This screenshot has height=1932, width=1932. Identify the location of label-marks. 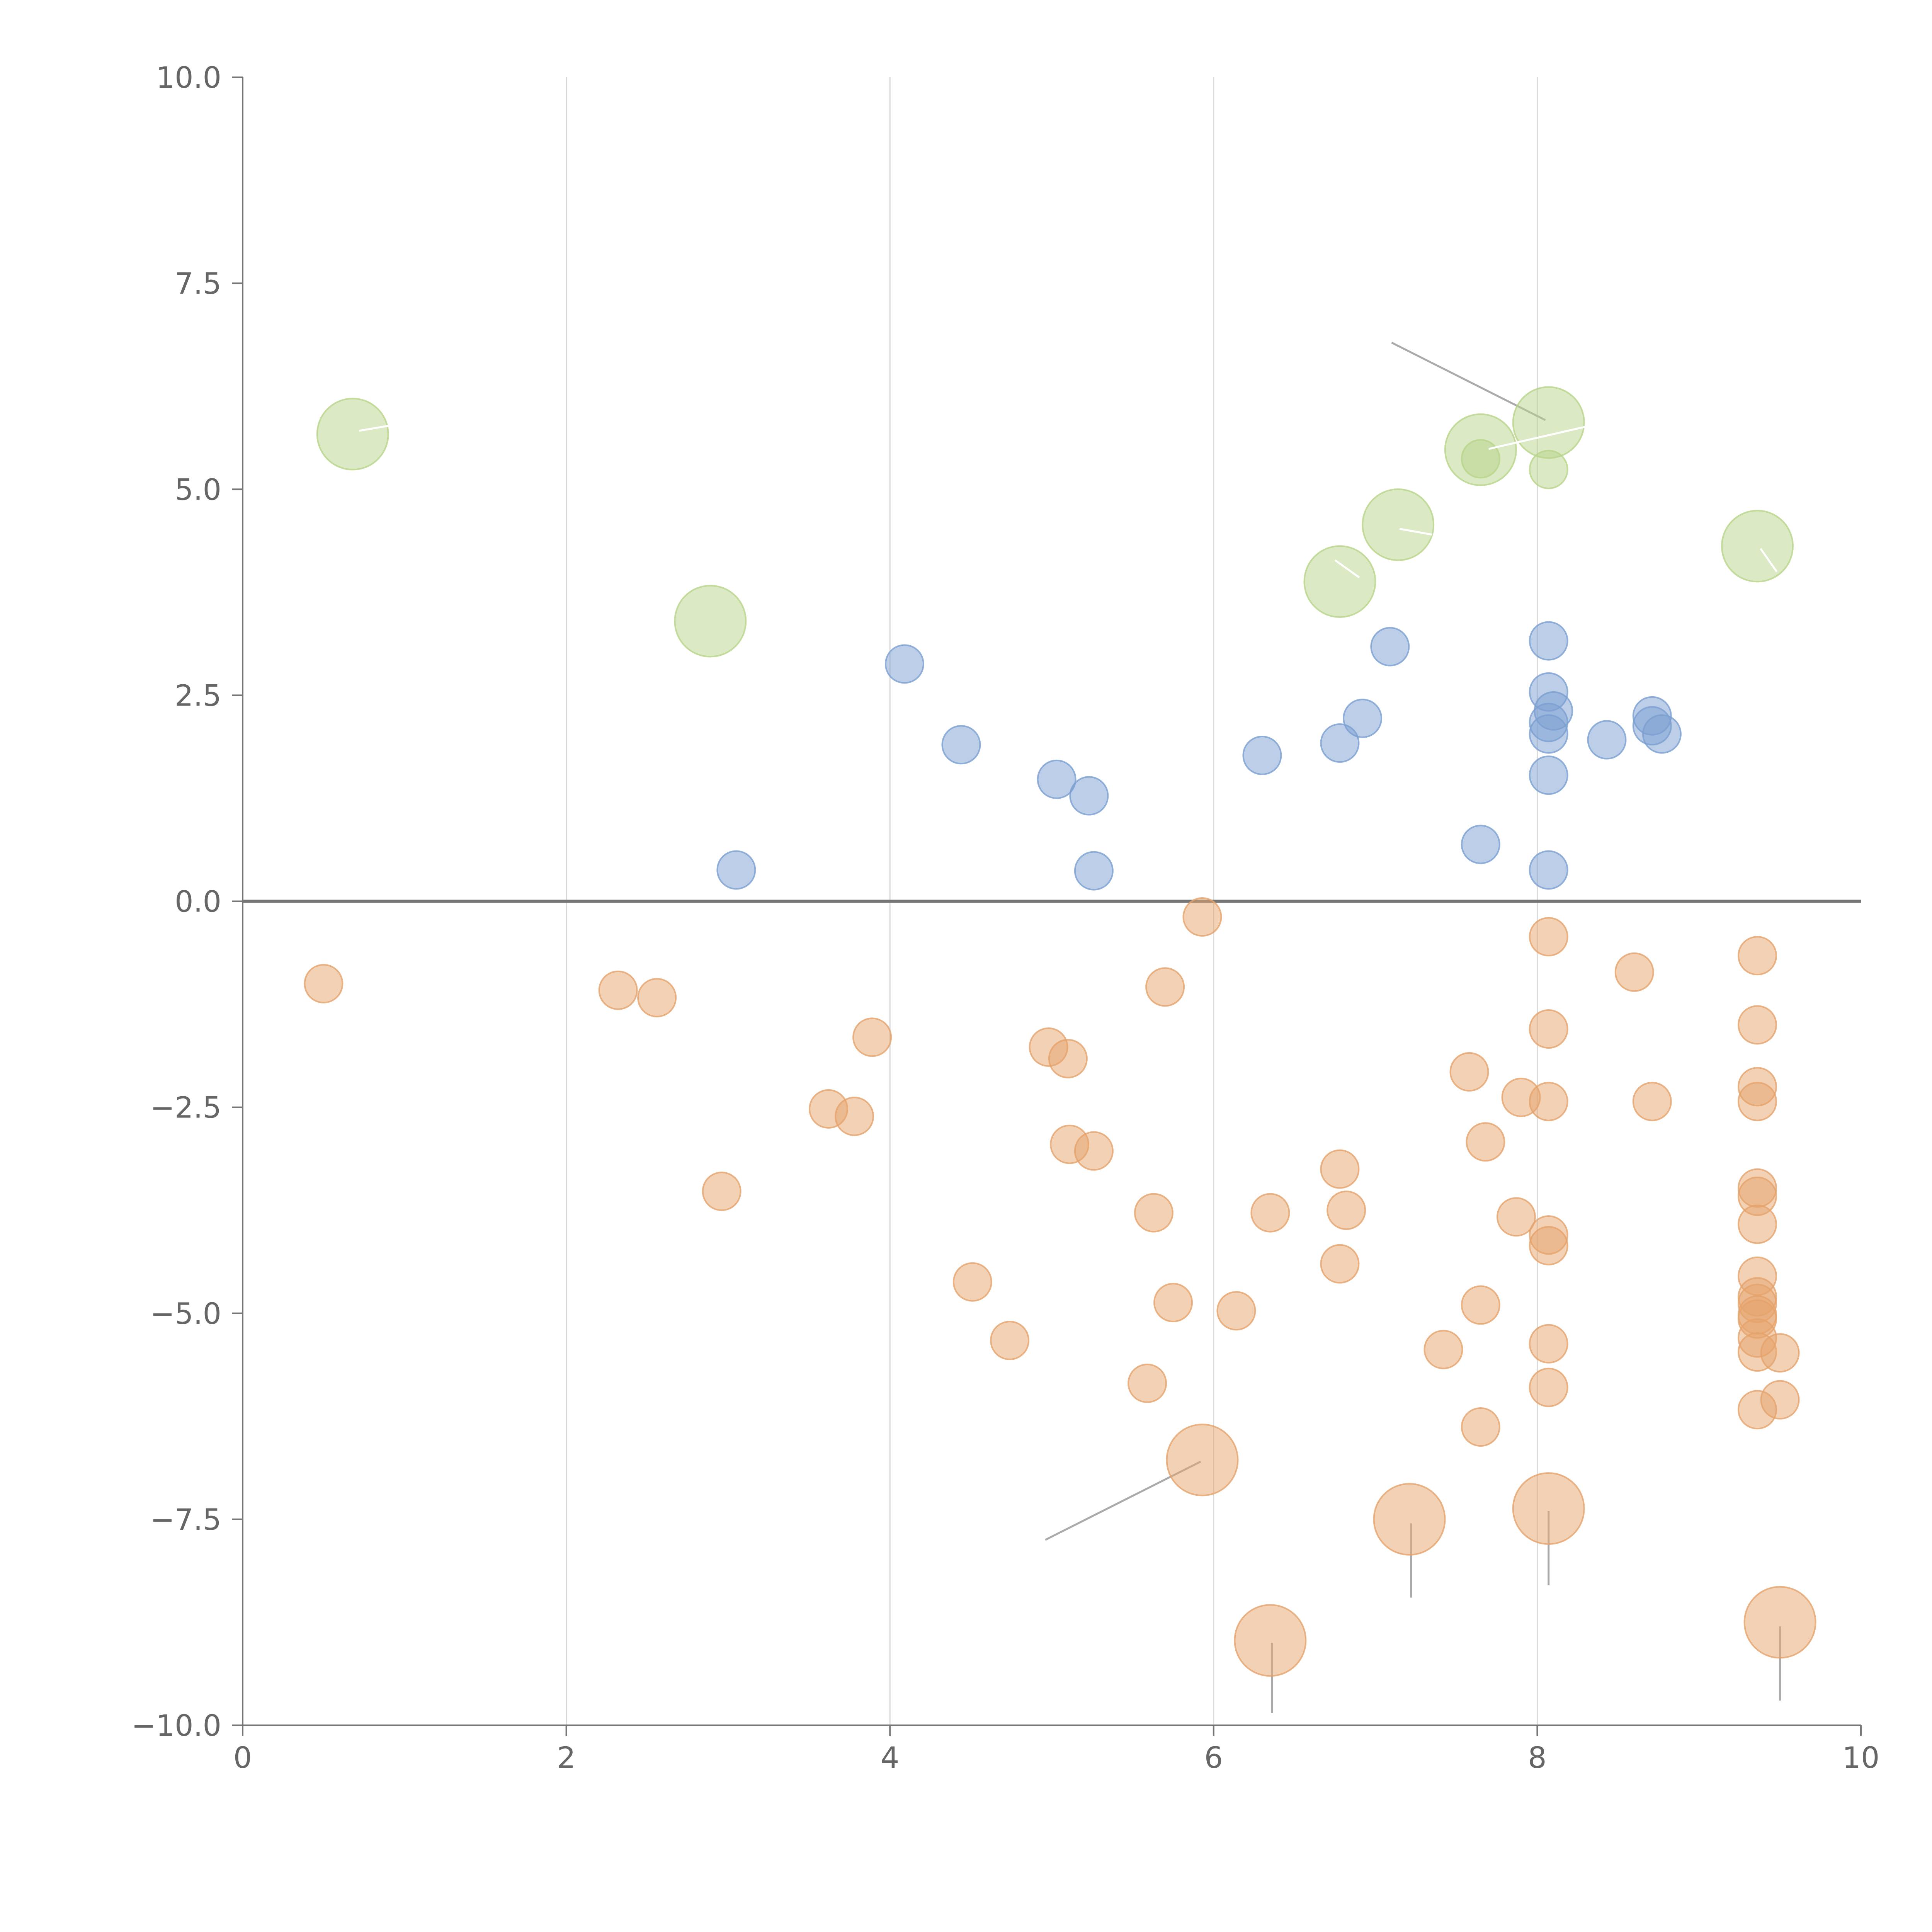
(1069, 502).